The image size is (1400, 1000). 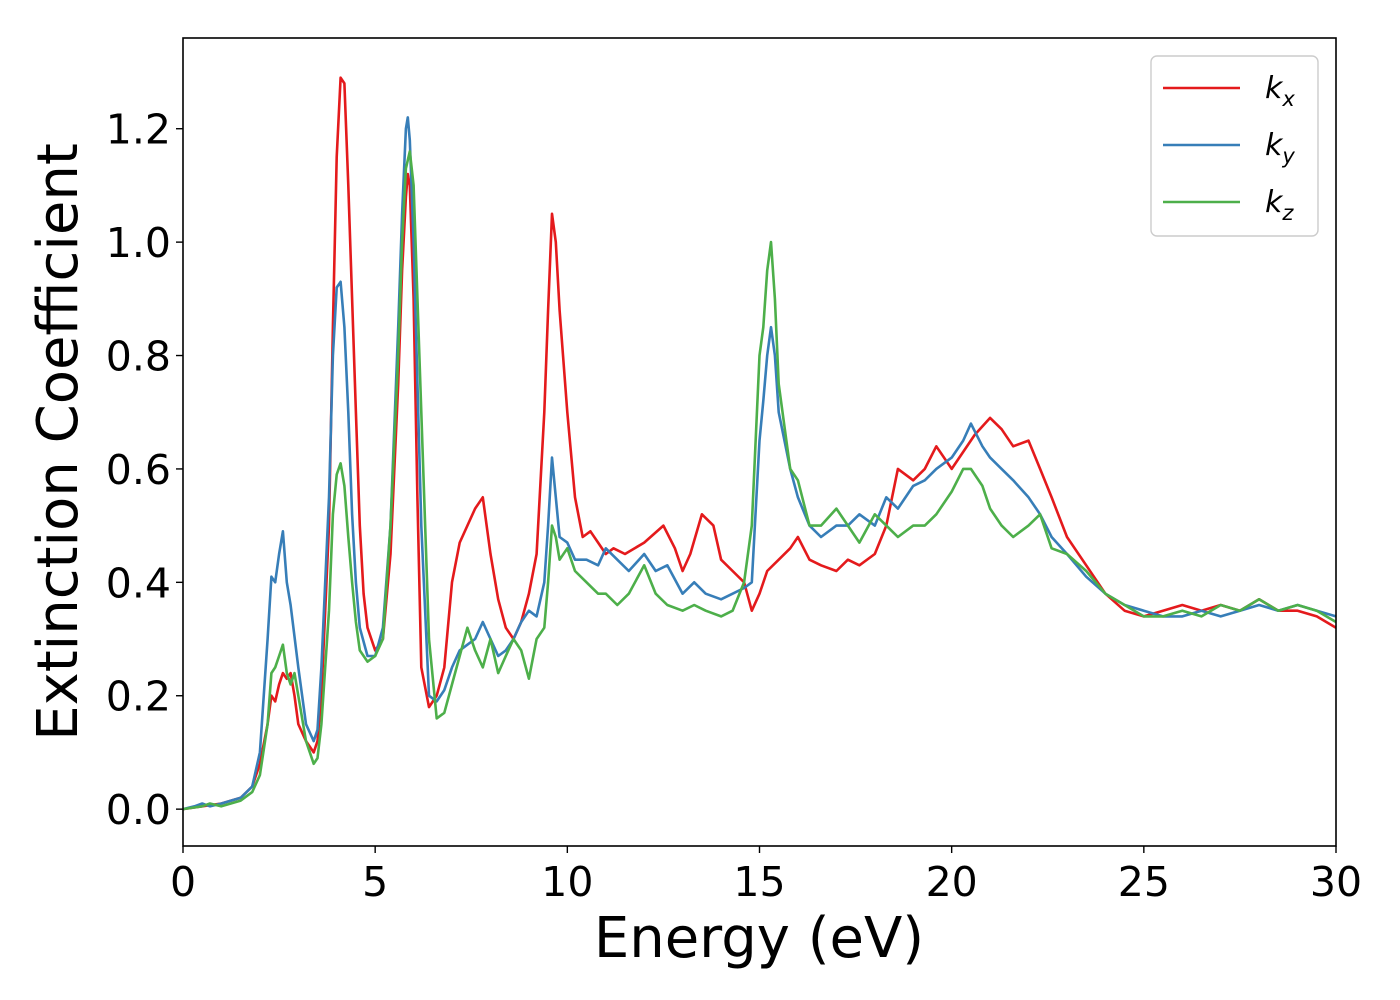 I want to click on x-tick-label: 25, so click(x=1144, y=882).